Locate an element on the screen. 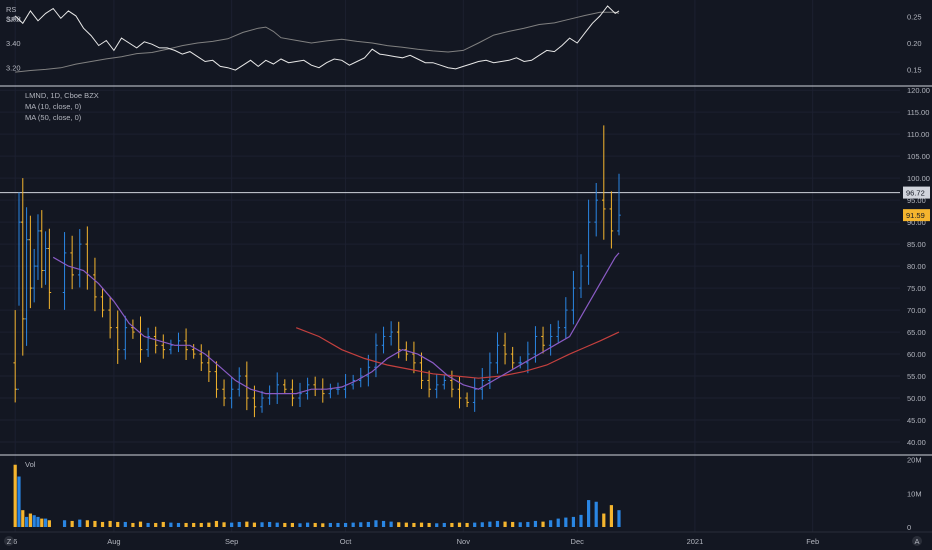 The image size is (932, 550). rs-legend-rs: RS is located at coordinates (11, 9).